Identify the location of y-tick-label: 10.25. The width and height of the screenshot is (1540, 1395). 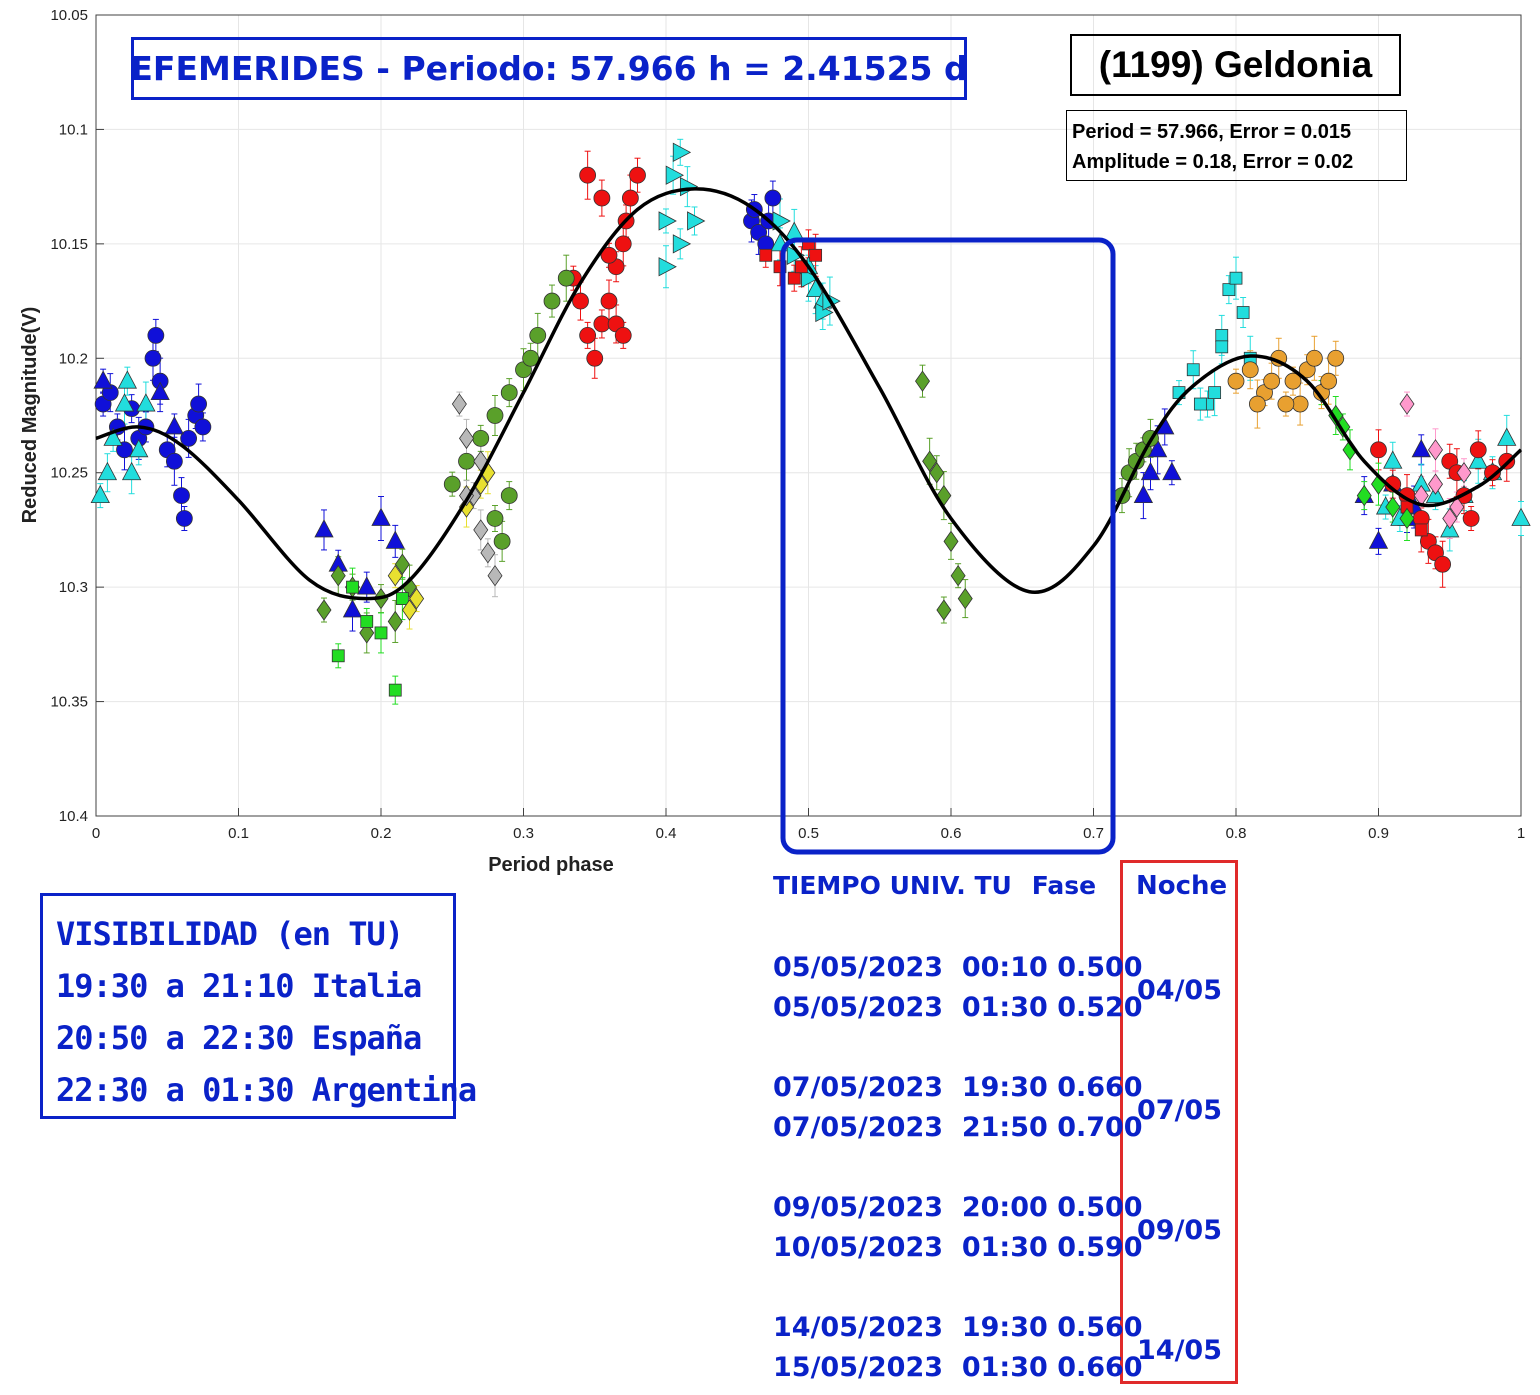
(69, 473).